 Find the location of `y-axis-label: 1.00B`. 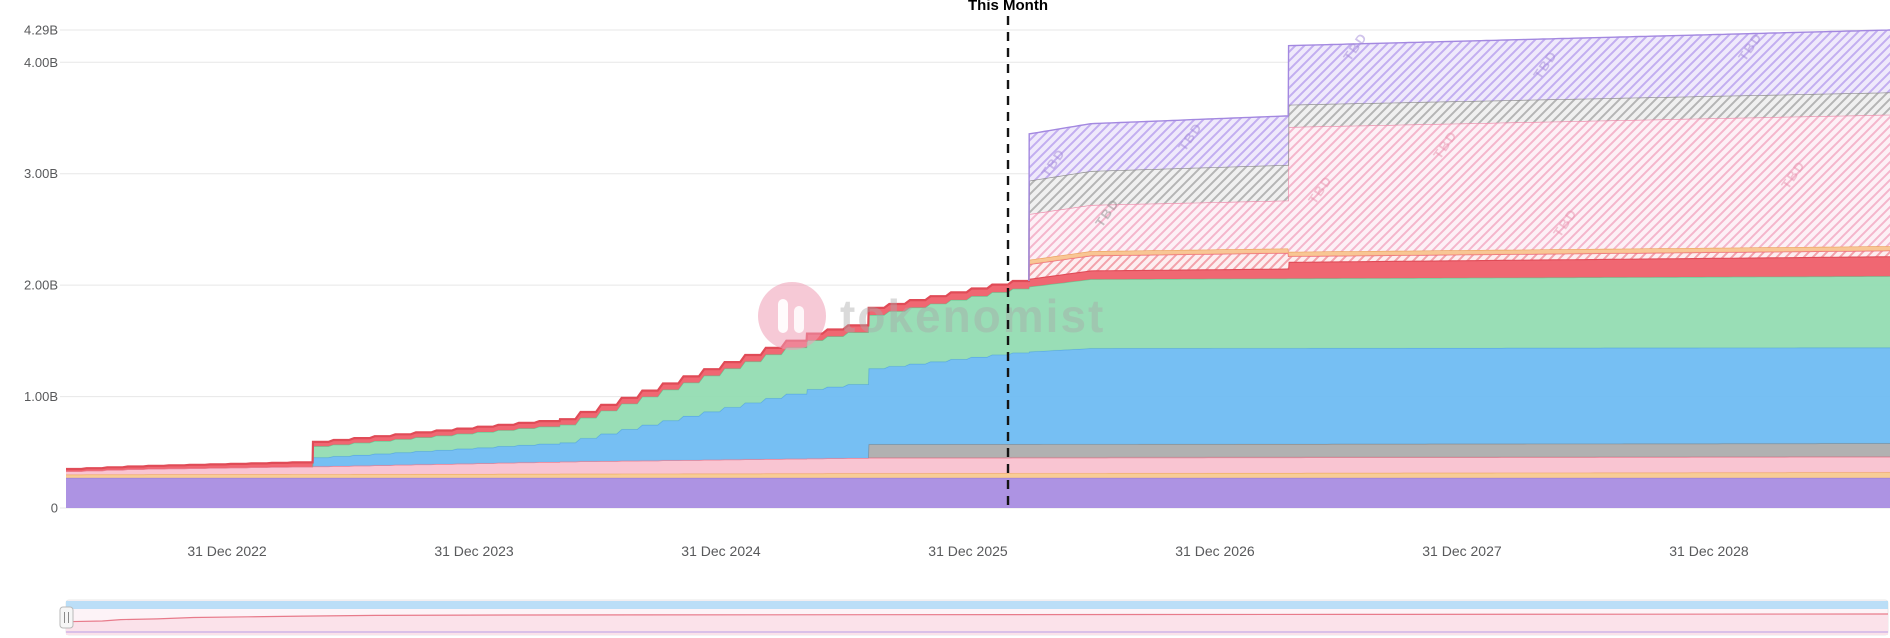

y-axis-label: 1.00B is located at coordinates (41, 396).